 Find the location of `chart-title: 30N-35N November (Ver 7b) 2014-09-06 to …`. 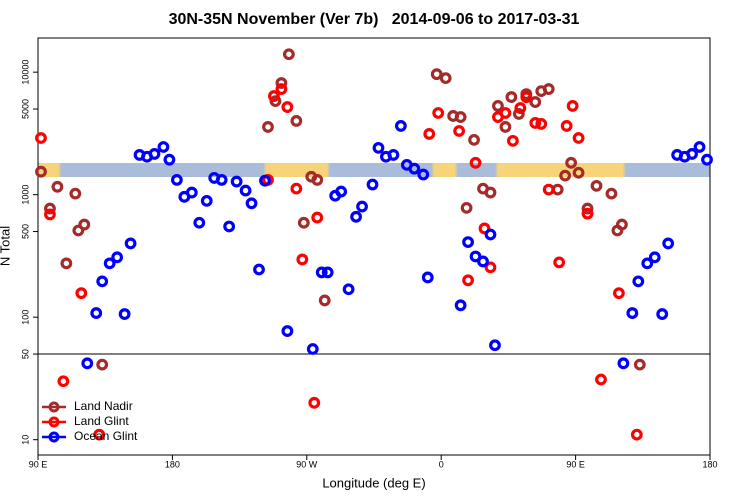

chart-title: 30N-35N November (Ver 7b) 2014-09-06 to … is located at coordinates (374, 19).